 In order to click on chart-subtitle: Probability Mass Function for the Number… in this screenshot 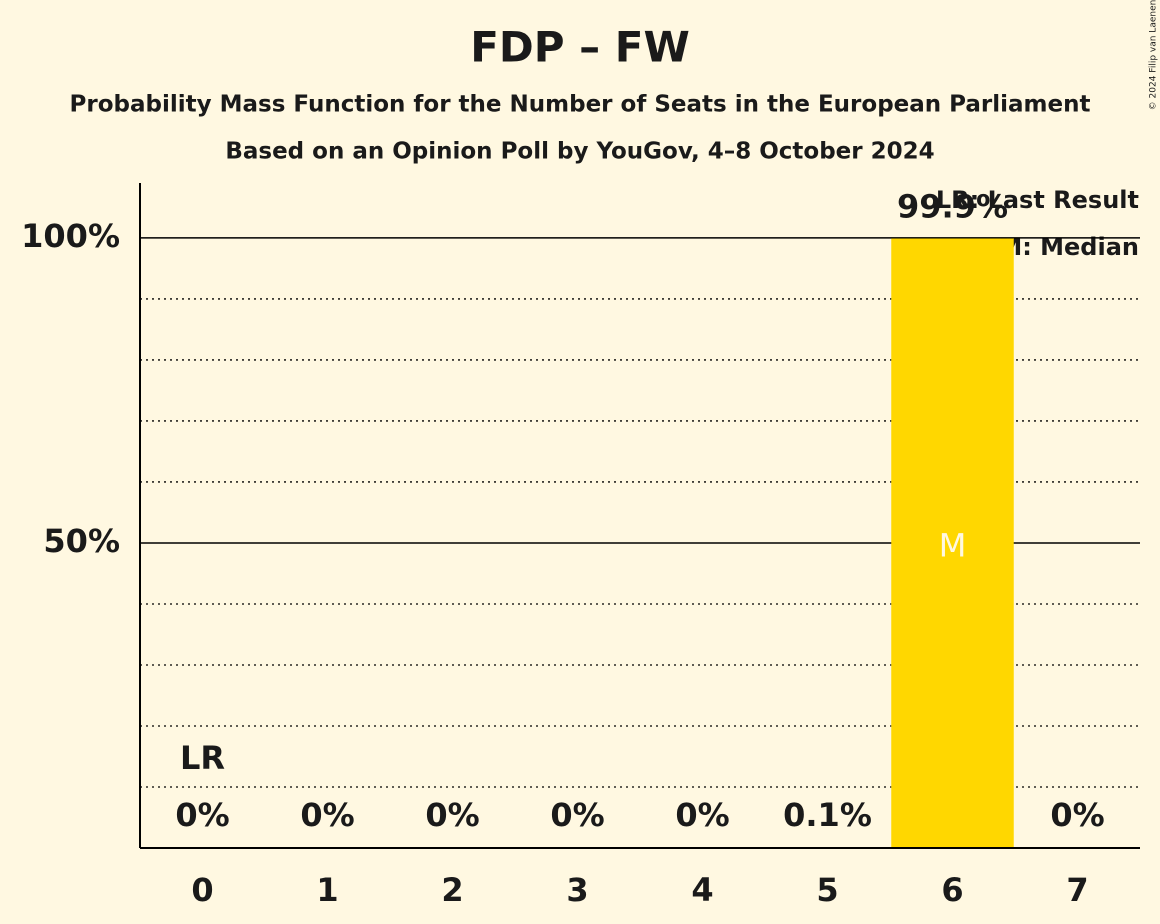, I will do `click(580, 105)`.